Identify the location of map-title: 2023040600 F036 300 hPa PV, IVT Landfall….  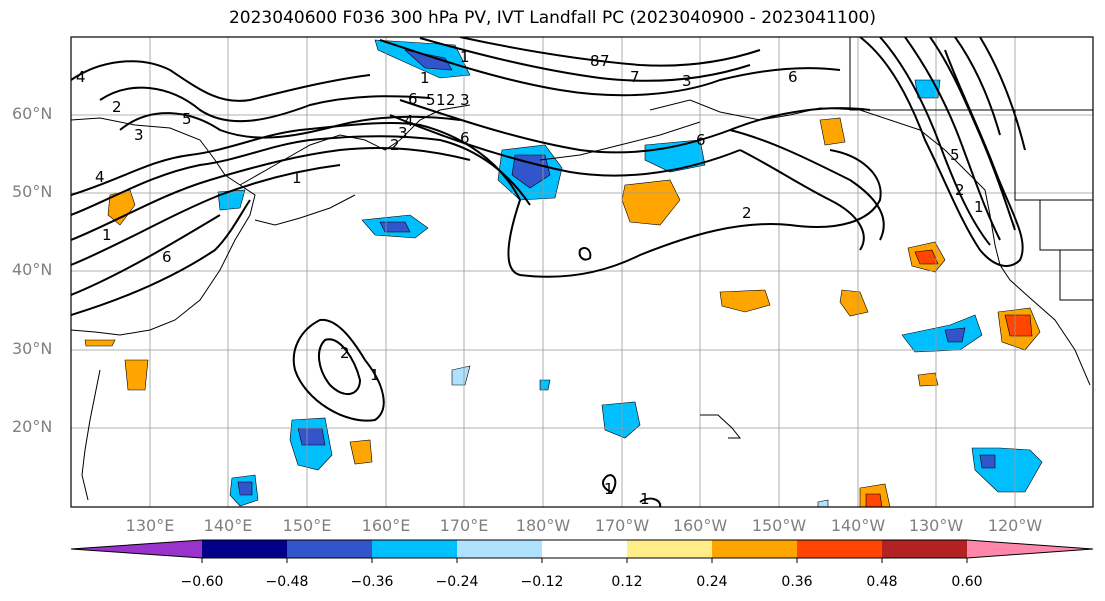
(552, 18).